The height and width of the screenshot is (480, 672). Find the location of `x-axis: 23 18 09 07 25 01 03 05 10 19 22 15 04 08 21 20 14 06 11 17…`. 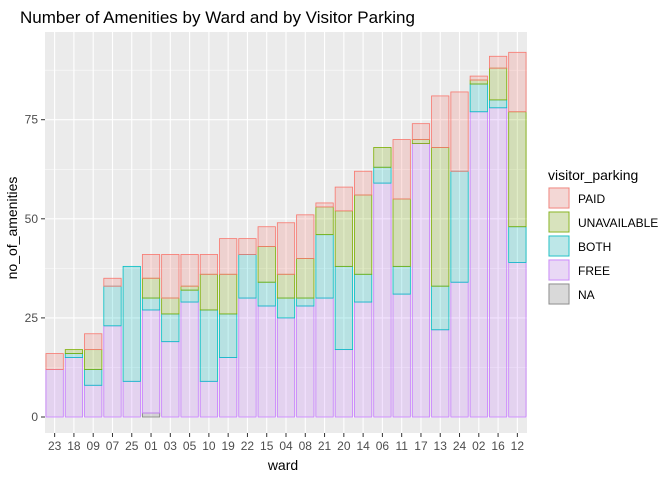

x-axis: 23 18 09 07 25 01 03 05 10 19 22 15 04 08 21 20 14 06 11 17… is located at coordinates (286, 443).